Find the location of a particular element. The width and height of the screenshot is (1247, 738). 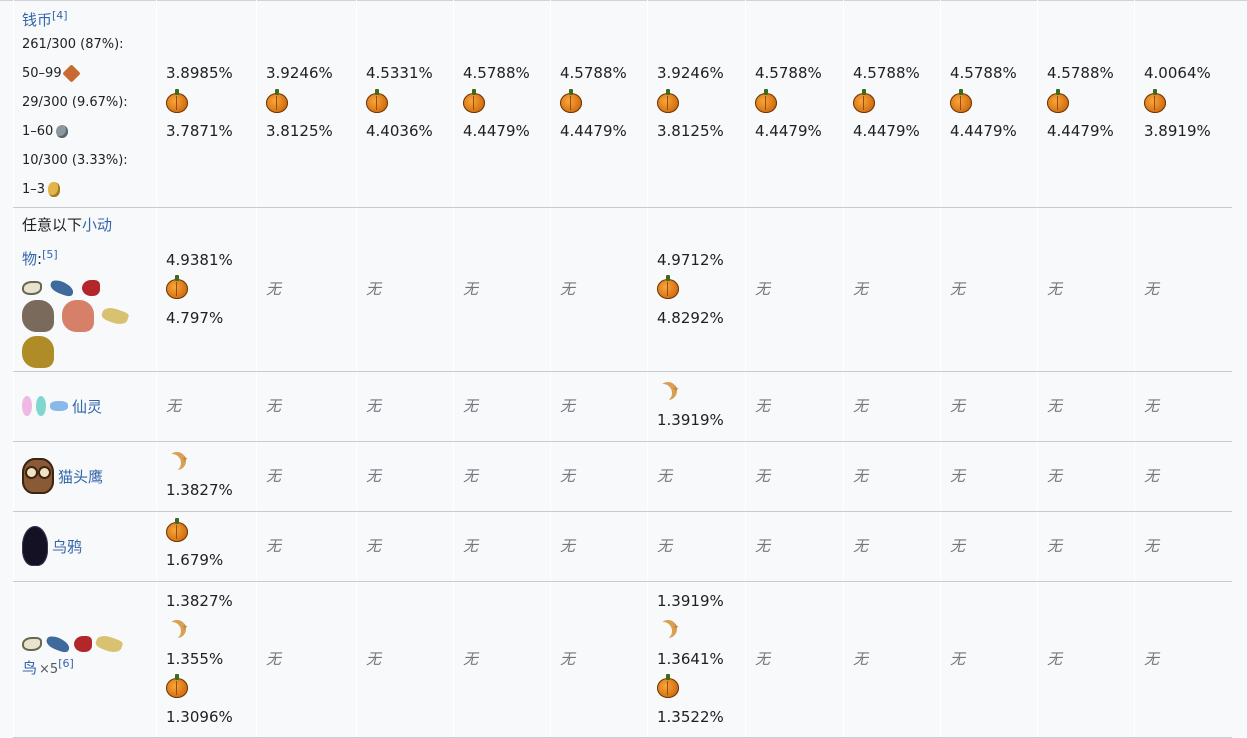

source-title: 钱币[4] is located at coordinates (89, 15).